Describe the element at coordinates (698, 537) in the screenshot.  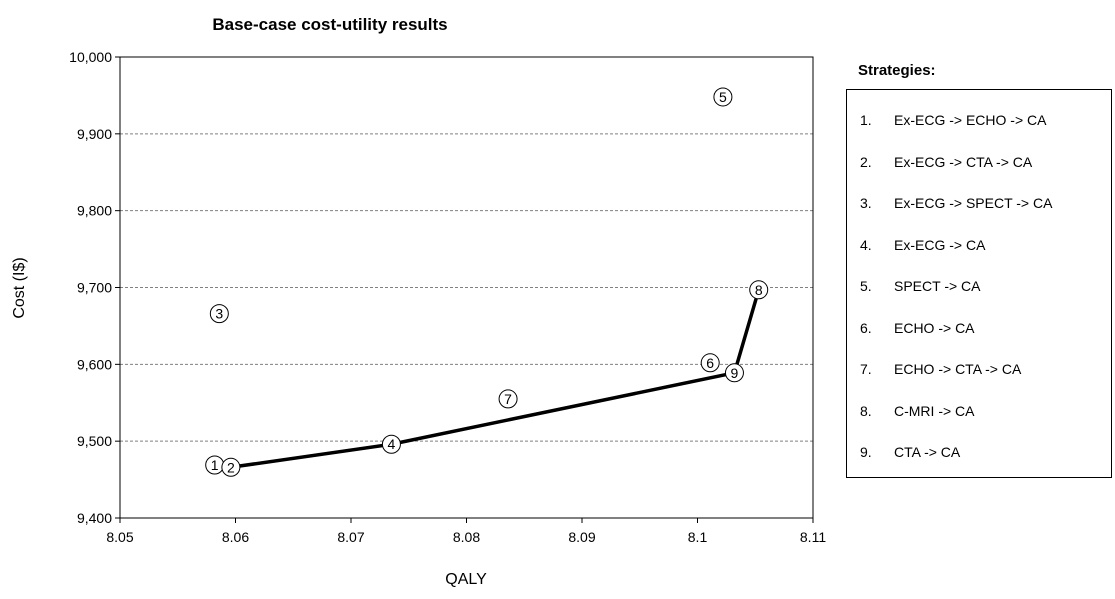
I see `x-tick-label: 8.1` at that location.